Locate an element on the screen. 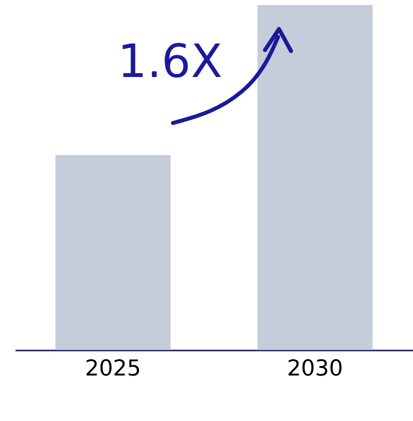 This screenshot has height=421, width=413. annotation: 1.6X is located at coordinates (170, 61).